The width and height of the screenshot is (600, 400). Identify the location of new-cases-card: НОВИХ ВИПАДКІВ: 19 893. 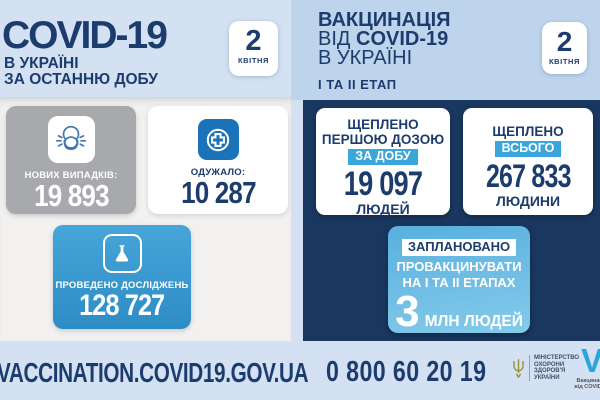
(71, 160).